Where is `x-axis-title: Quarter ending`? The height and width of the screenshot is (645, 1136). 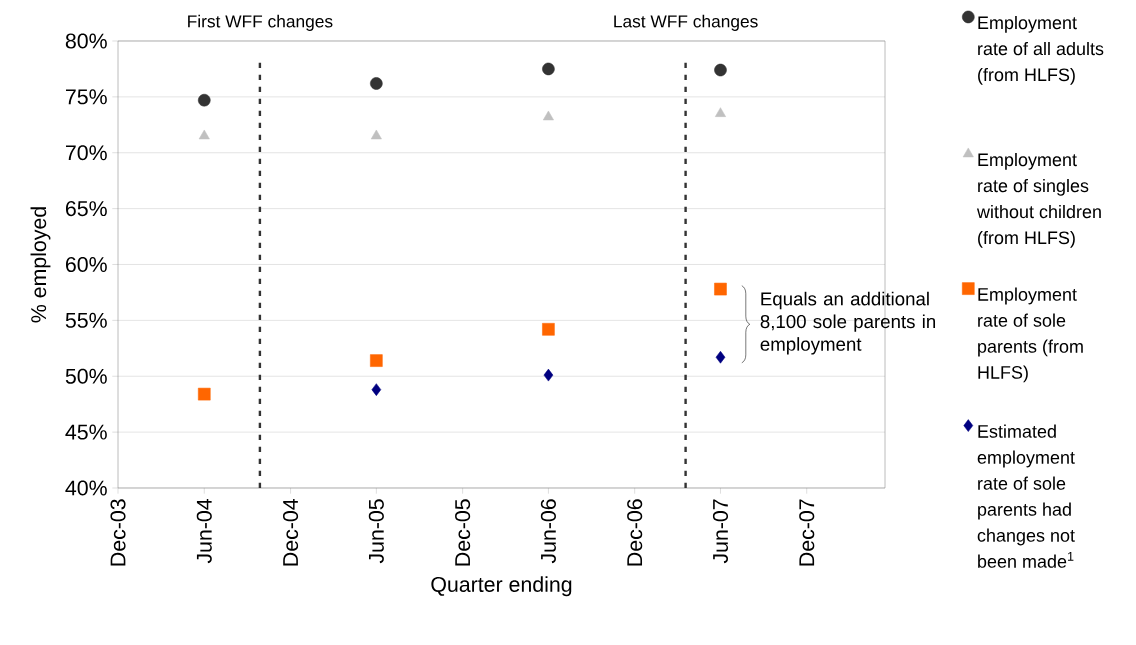
x-axis-title: Quarter ending is located at coordinates (501, 586).